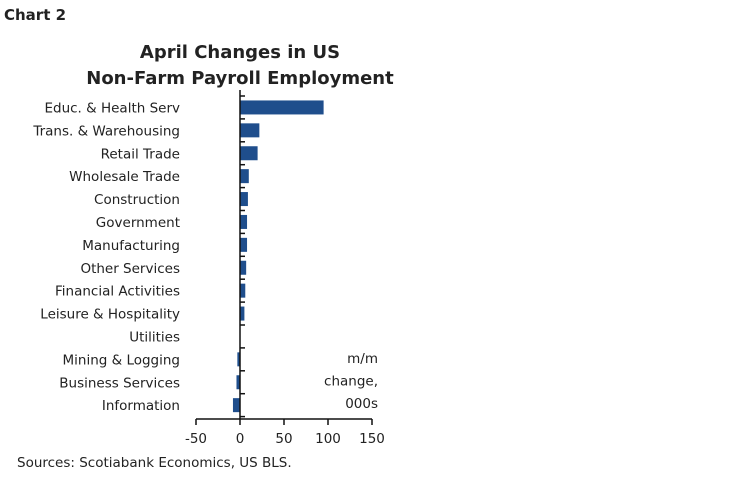 This screenshot has width=749, height=482. Describe the element at coordinates (372, 439) in the screenshot. I see `x-tick-label: 150` at that location.